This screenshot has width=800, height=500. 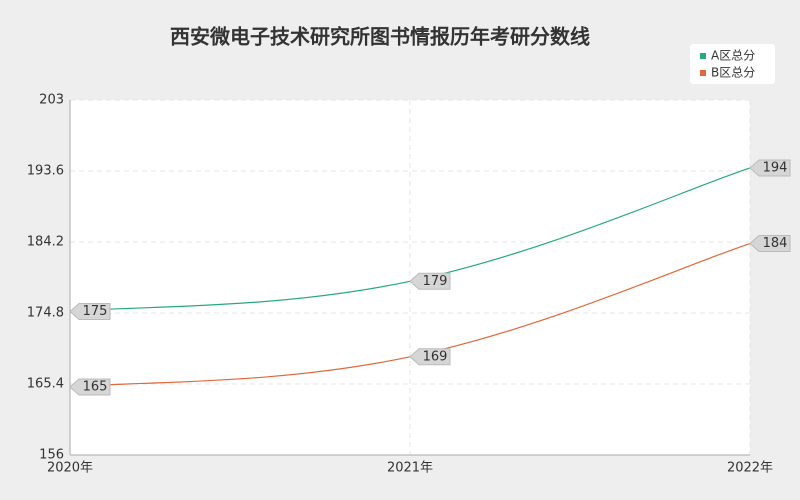 I want to click on y-tick-label: 156, so click(x=51, y=455).